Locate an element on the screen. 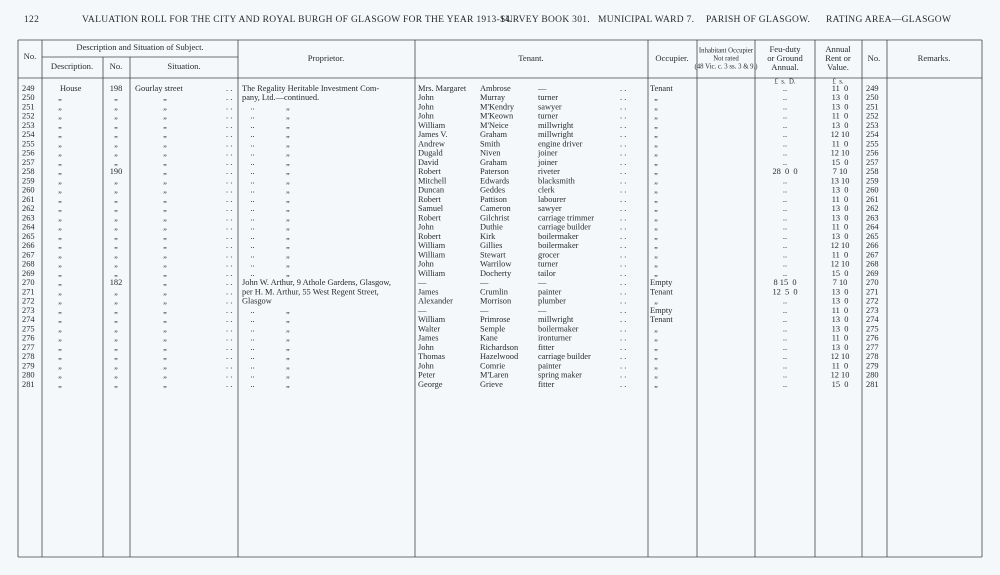 This screenshot has height=575, width=1000. annual-rent: 11 0 is located at coordinates (840, 254).